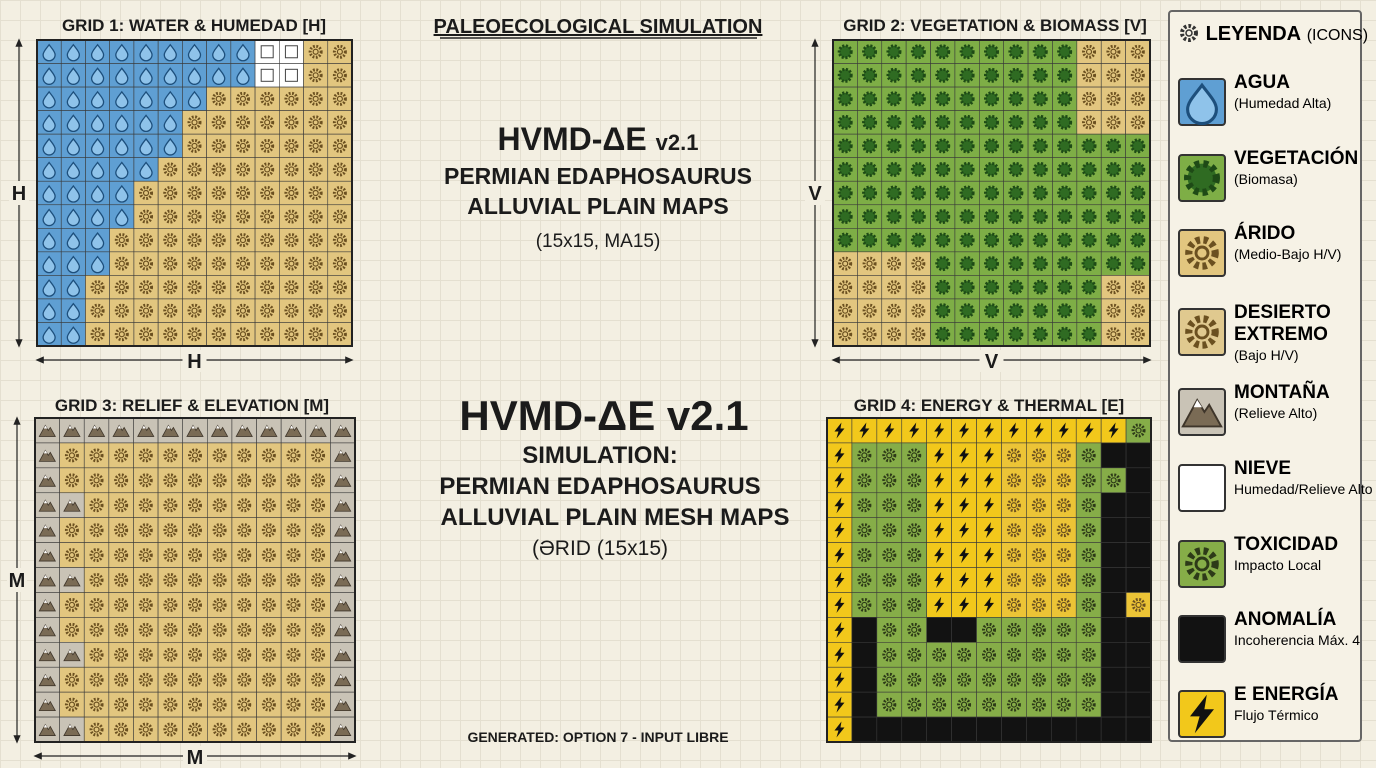  I want to click on grid-border, so click(194, 193).